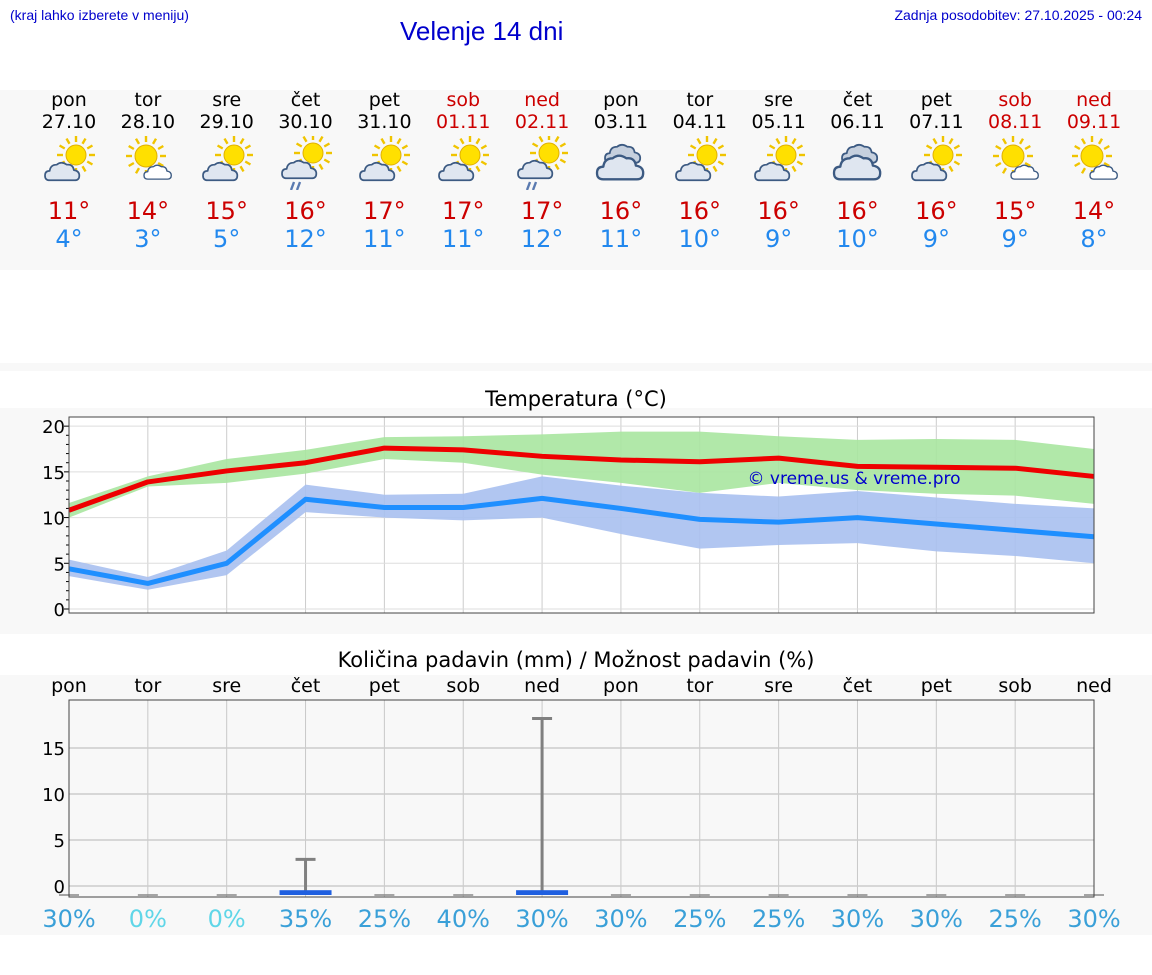 Image resolution: width=1152 pixels, height=975 pixels. What do you see at coordinates (227, 239) in the screenshot?
I see `min-temp: 5°` at bounding box center [227, 239].